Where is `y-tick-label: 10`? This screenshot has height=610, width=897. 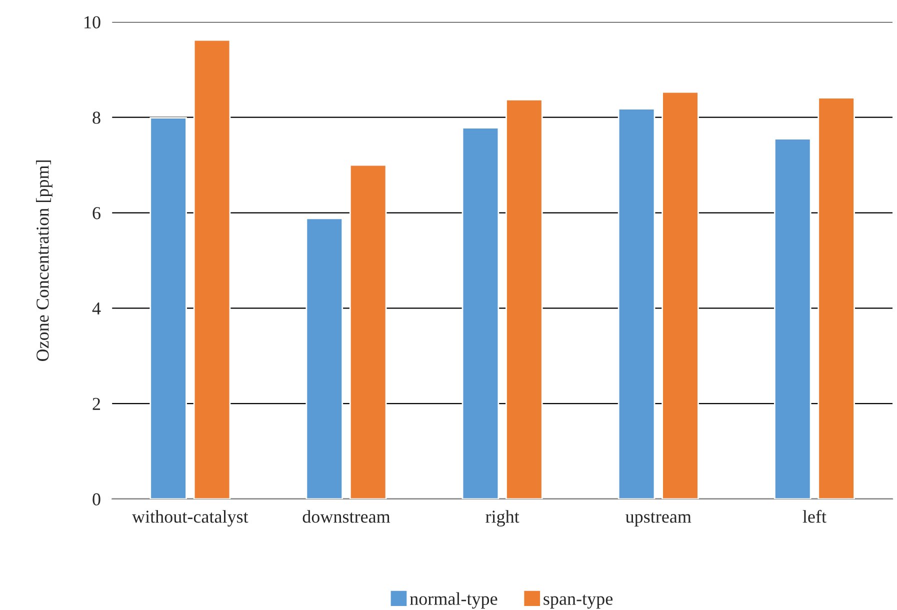 y-tick-label: 10 is located at coordinates (92, 22).